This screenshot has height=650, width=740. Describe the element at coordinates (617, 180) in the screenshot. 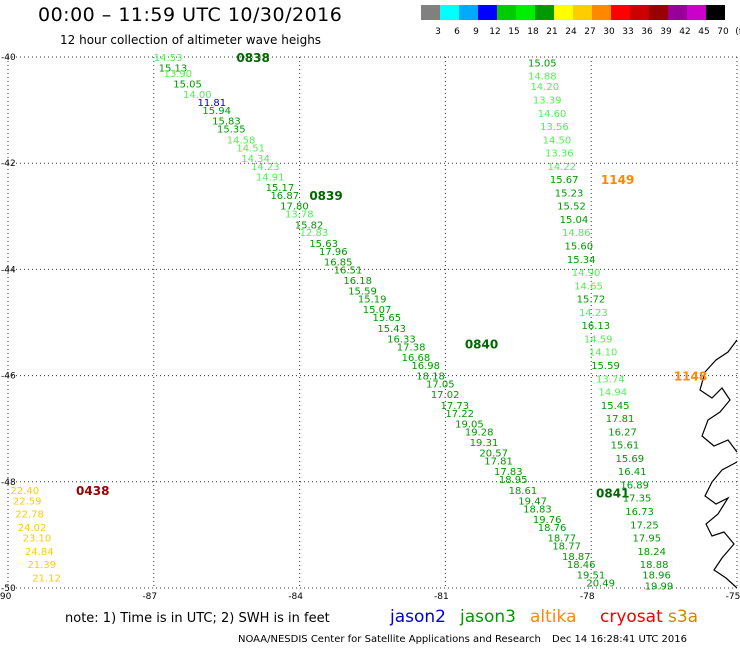

I see `pass-time-label: 1149` at that location.